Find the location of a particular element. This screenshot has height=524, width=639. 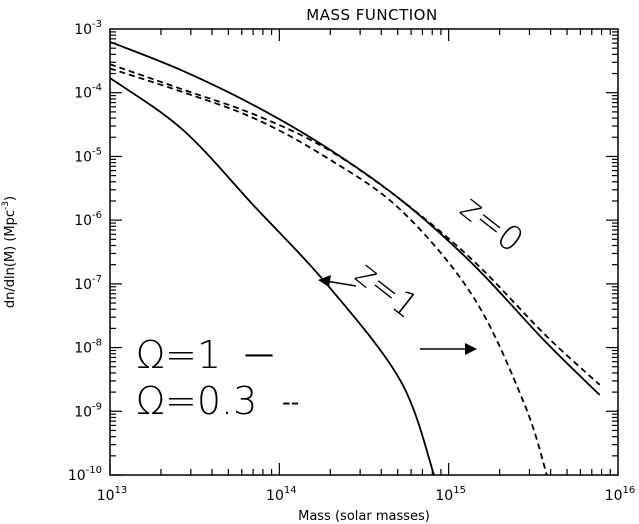

y-tick-label: 10⁻⁹ is located at coordinates (88, 410).